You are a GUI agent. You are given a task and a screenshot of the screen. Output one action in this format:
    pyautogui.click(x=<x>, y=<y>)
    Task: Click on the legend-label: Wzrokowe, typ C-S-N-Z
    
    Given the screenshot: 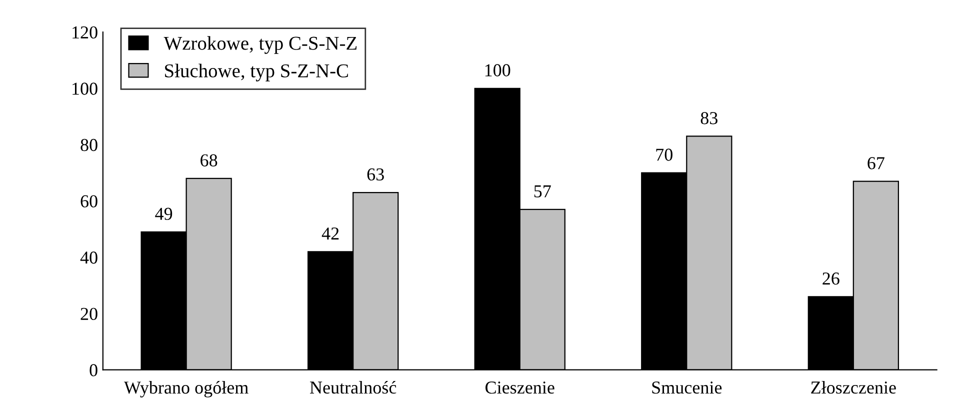 What is the action you would take?
    pyautogui.click(x=260, y=45)
    